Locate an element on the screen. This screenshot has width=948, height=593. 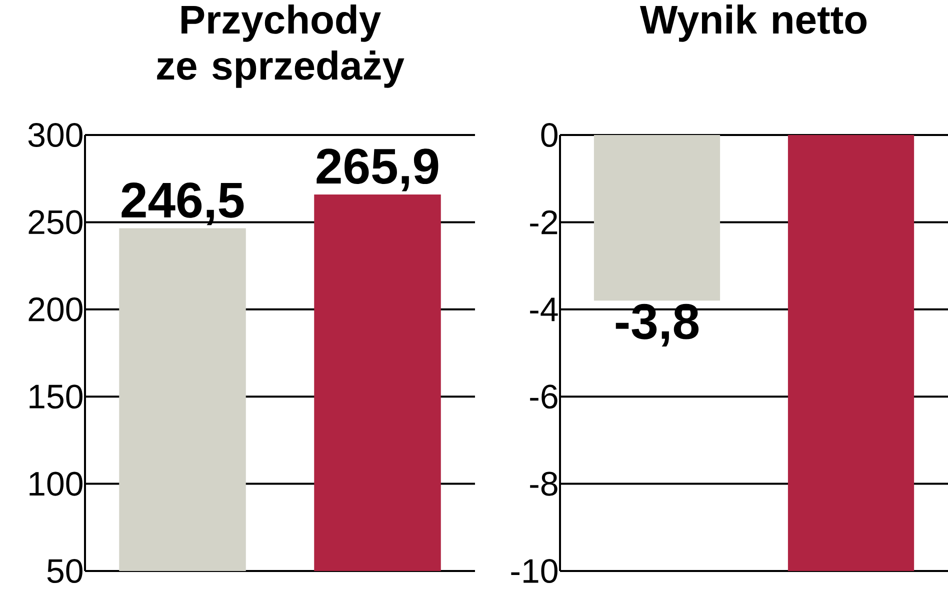
chart-title: Przychody ze sprzedaży is located at coordinates (280, 46).